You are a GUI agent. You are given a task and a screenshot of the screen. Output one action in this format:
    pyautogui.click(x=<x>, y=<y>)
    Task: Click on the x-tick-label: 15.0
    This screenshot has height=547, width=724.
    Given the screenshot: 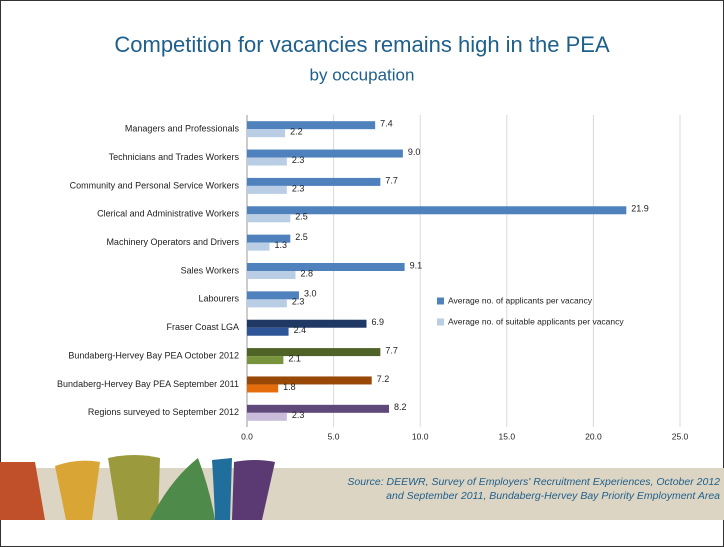 What is the action you would take?
    pyautogui.click(x=507, y=436)
    